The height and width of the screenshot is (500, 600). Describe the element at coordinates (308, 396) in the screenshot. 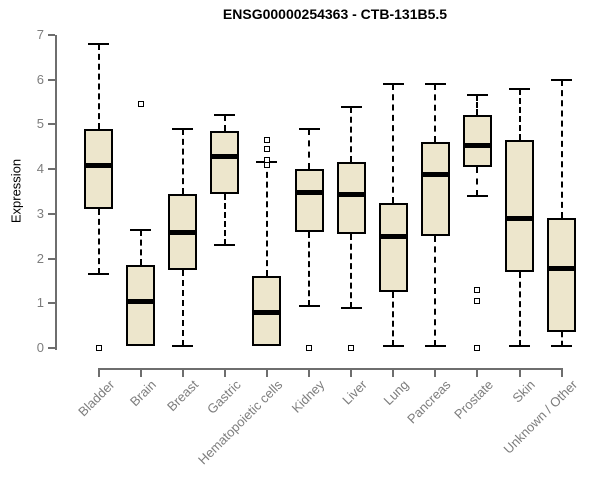

I see `x-category-label-kidney: Kidney` at that location.